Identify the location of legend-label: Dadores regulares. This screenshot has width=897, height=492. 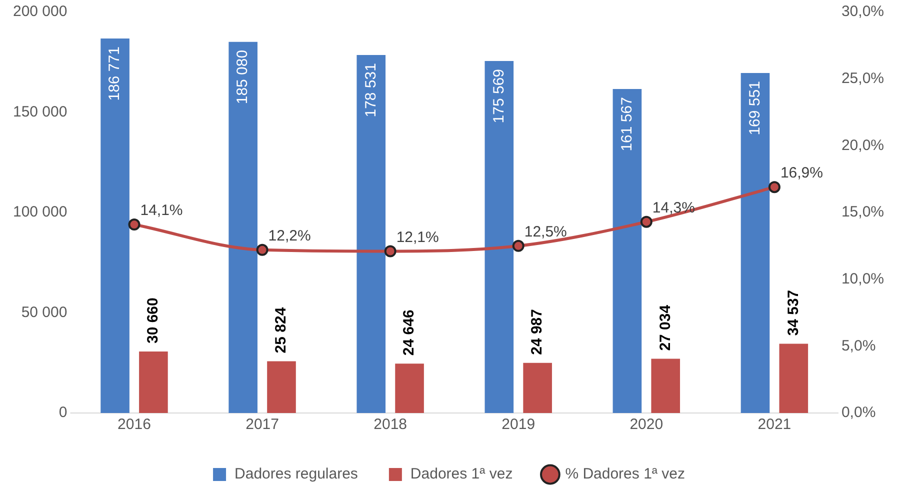
(296, 474).